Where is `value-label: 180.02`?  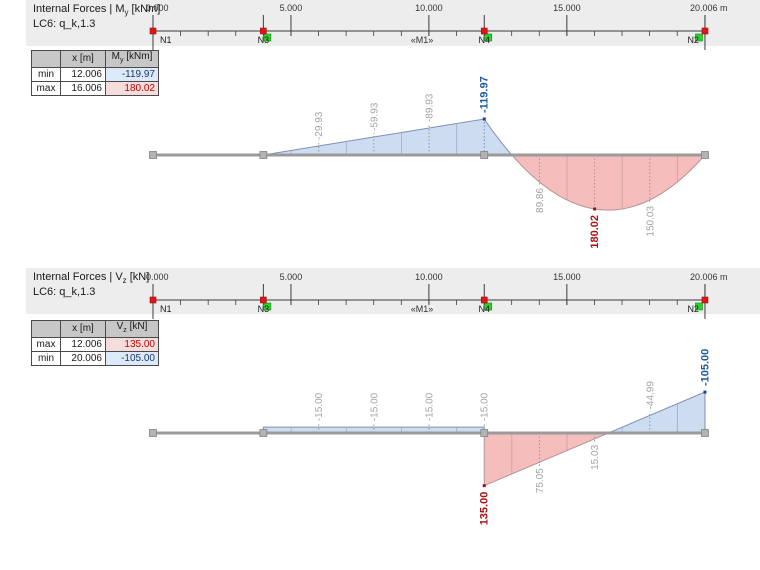
value-label: 180.02 is located at coordinates (595, 232).